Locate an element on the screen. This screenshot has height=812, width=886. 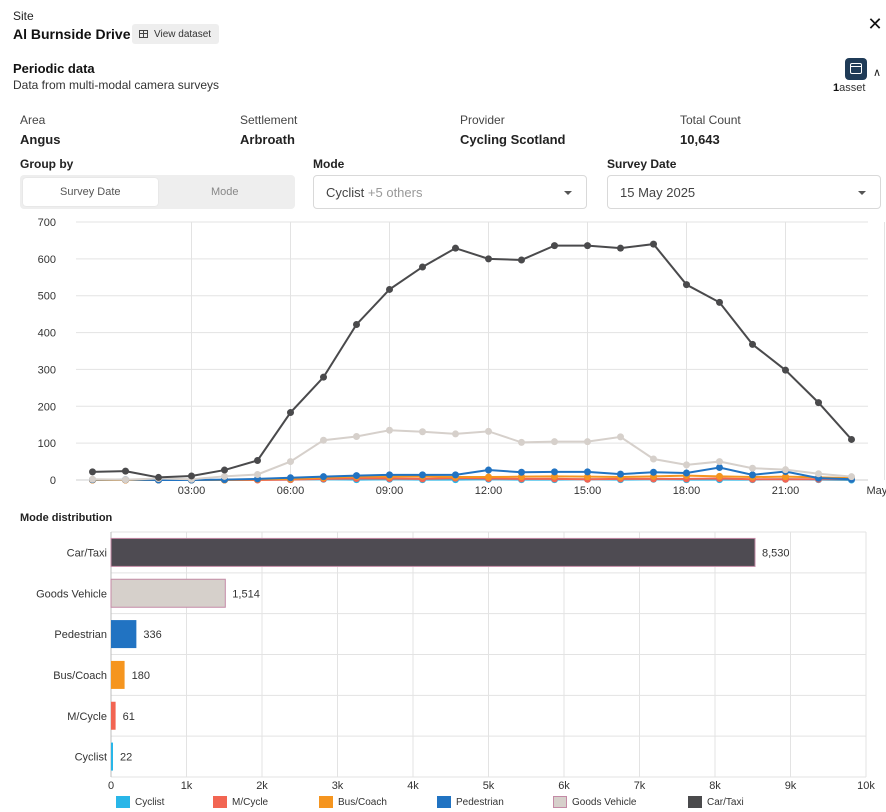
view-dataset-label: View dataset is located at coordinates (183, 34).